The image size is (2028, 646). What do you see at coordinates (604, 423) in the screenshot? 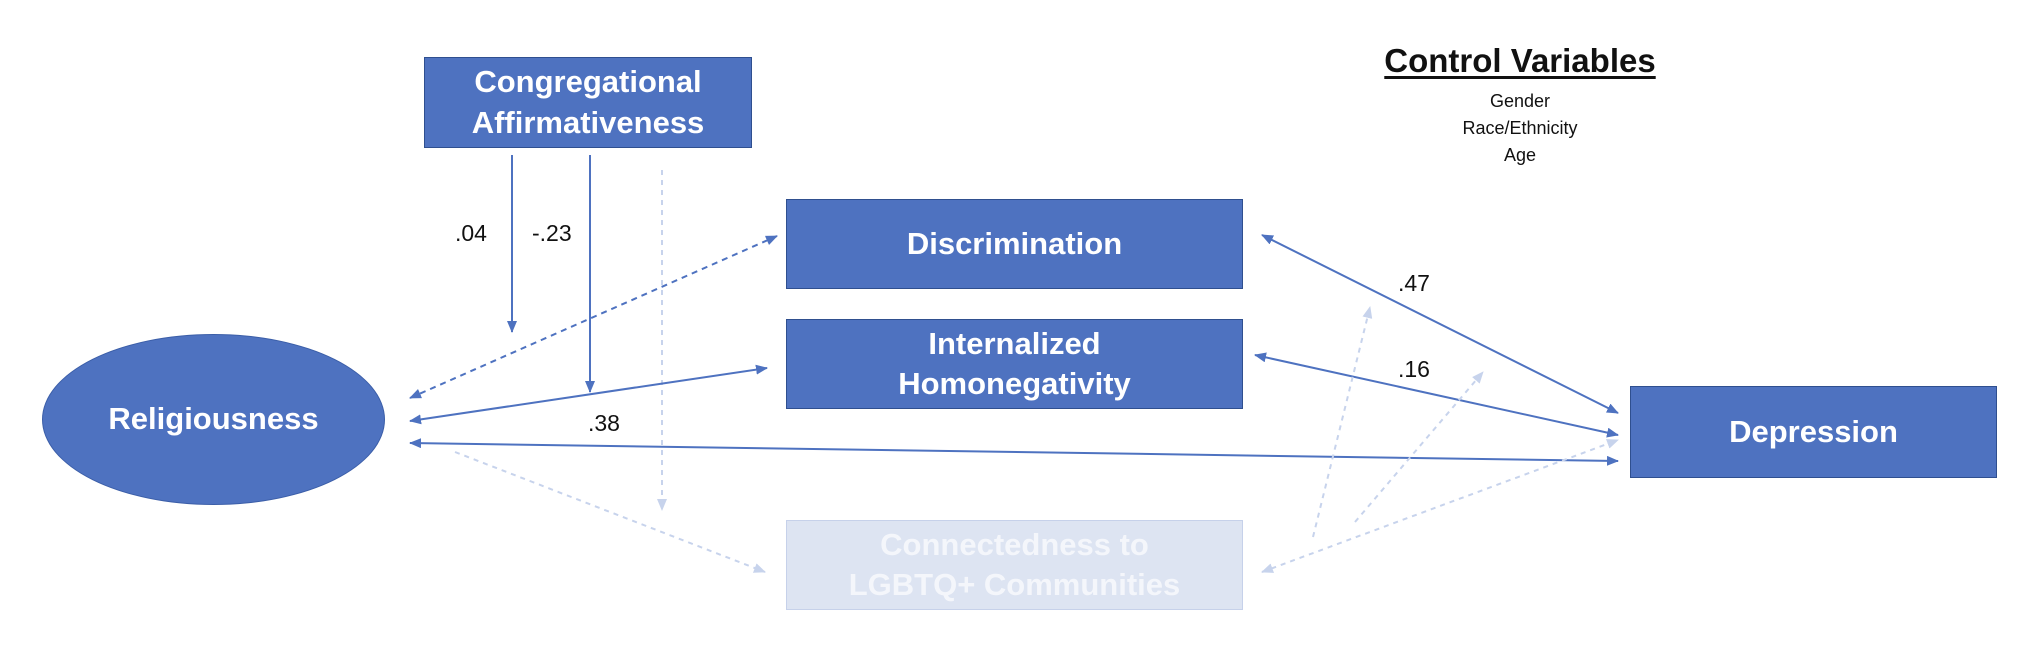
I see `coefficient-religiousness-depression: .38` at bounding box center [604, 423].